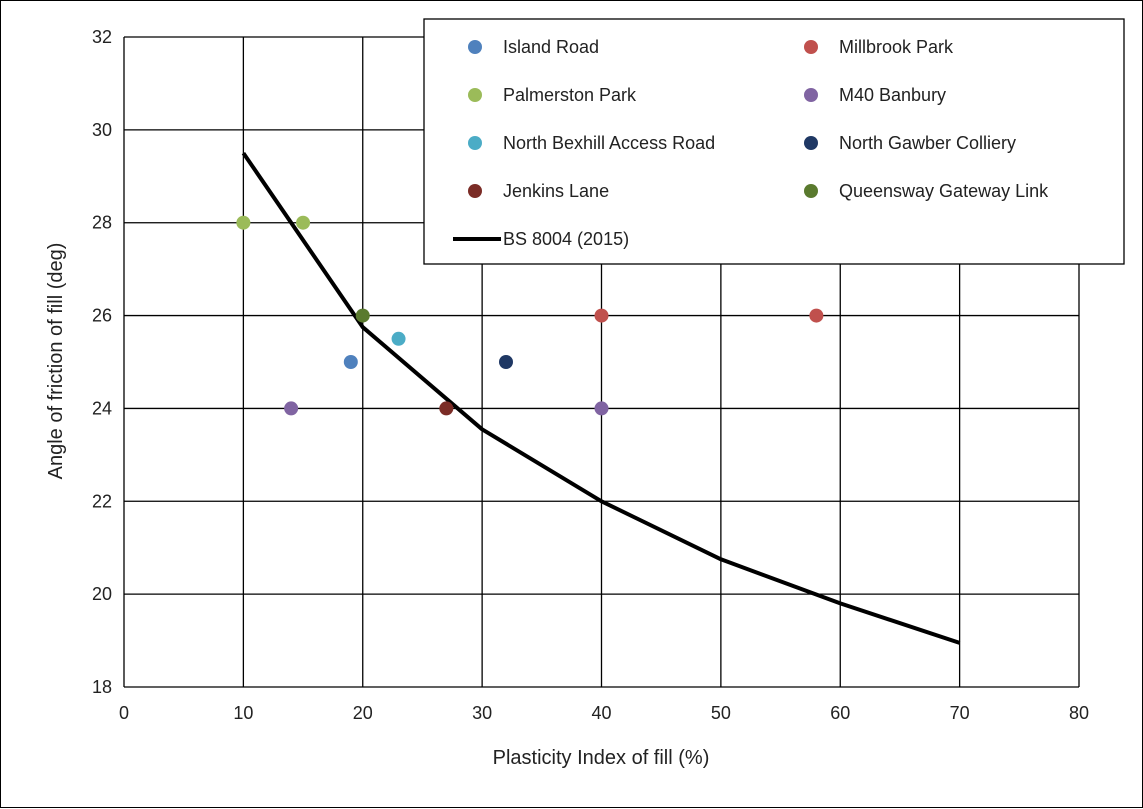 The image size is (1143, 809). I want to click on legend-label: Palmerston Park, so click(570, 95).